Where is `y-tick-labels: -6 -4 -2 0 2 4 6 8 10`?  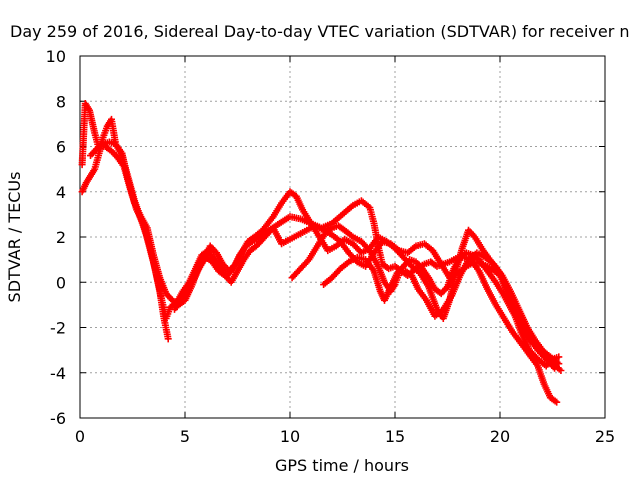
y-tick-labels: -6 -4 -2 0 2 4 6 8 10 is located at coordinates (56, 237).